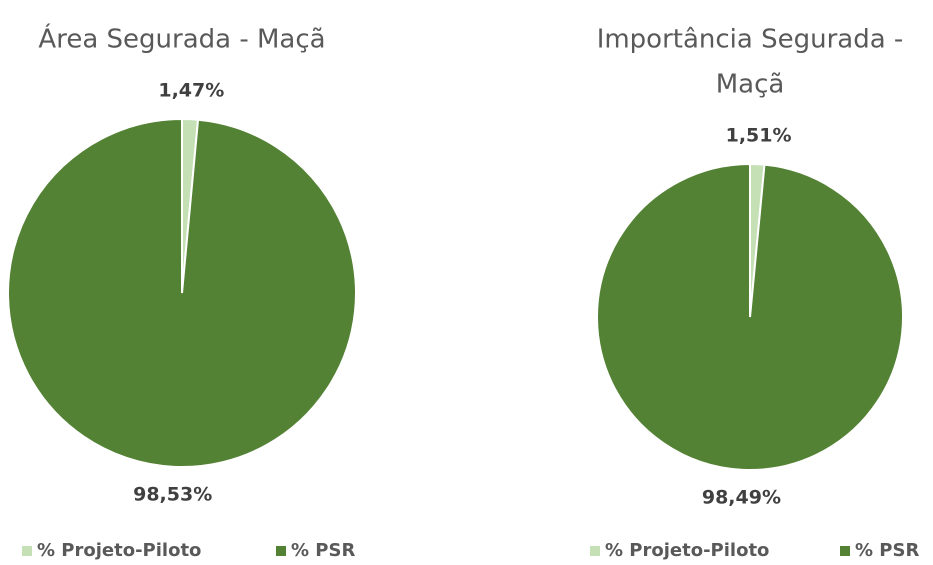 The height and width of the screenshot is (565, 933). What do you see at coordinates (172, 494) in the screenshot?
I see `data-label: 98,53%` at bounding box center [172, 494].